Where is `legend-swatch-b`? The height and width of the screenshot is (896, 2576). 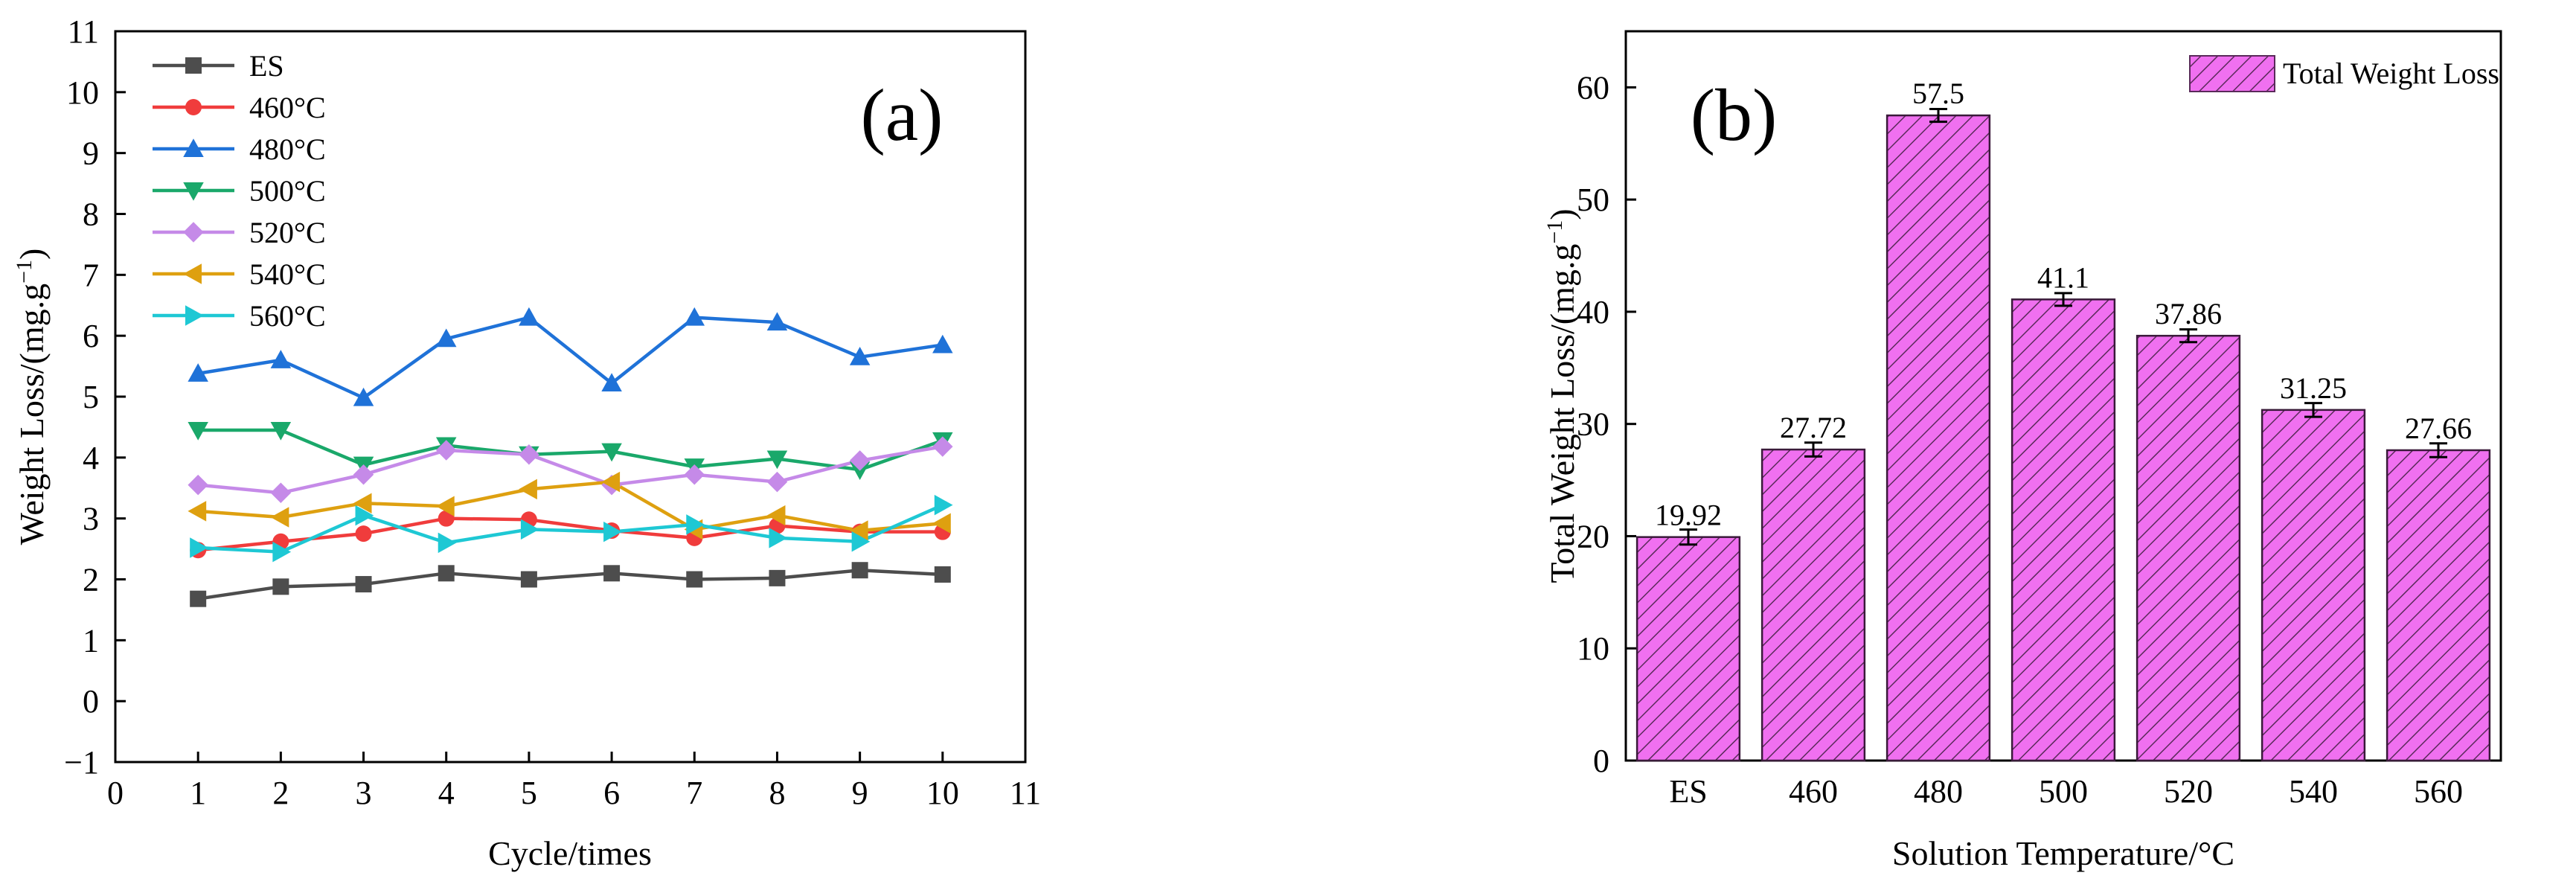
legend-swatch-b is located at coordinates (2232, 73).